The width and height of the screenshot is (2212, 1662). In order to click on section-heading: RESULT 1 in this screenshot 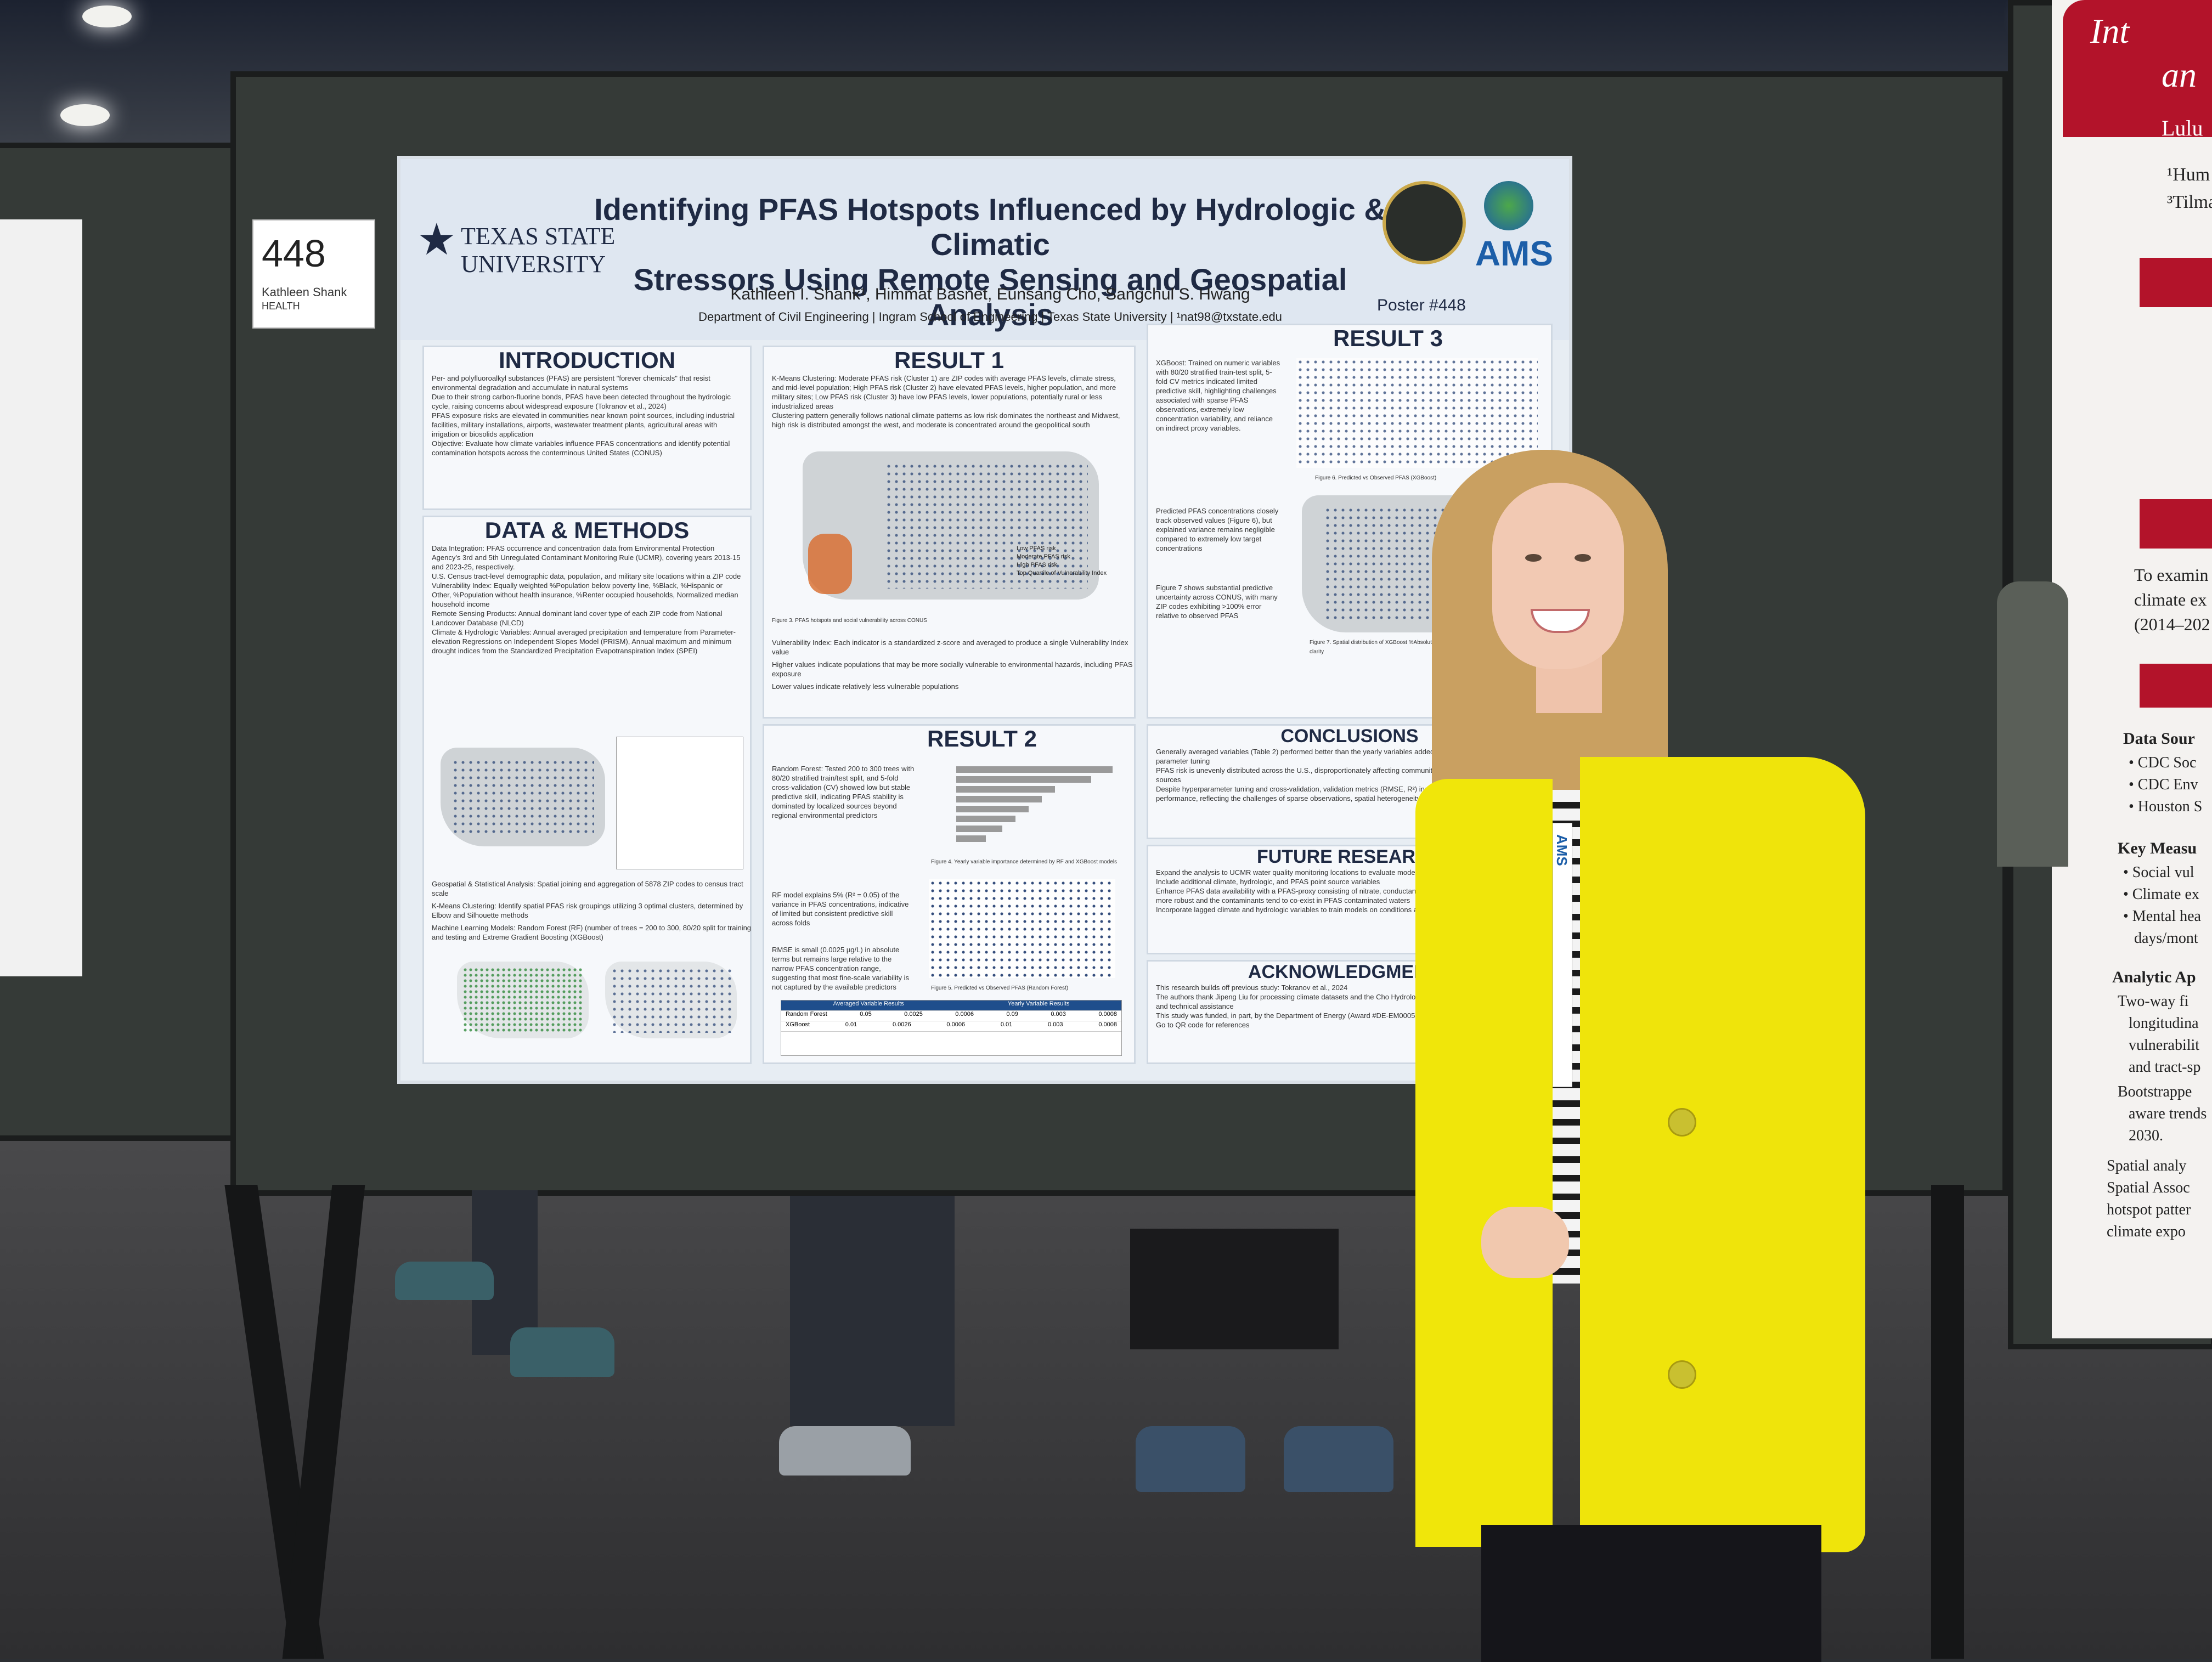, I will do `click(949, 360)`.